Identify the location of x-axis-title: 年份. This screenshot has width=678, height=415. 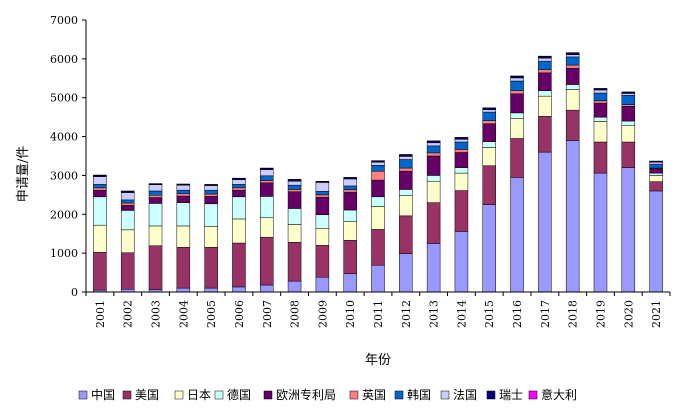
(378, 360).